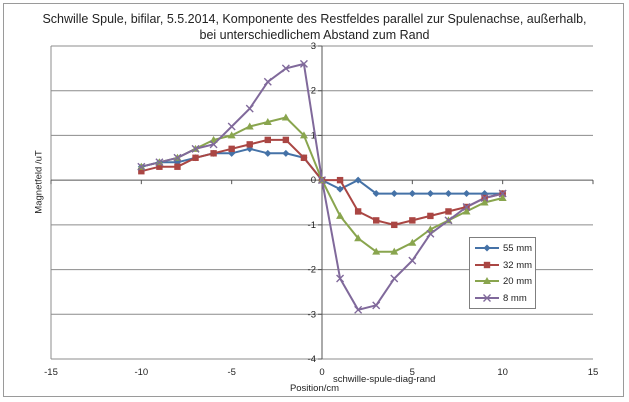 This screenshot has height=402, width=629. I want to click on y-tick-label: 1, so click(313, 135).